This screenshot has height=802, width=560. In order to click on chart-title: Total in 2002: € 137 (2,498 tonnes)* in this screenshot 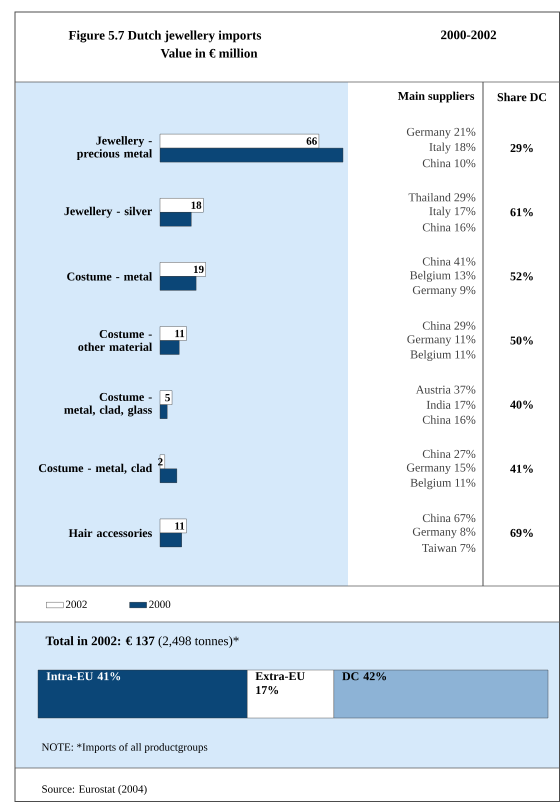, I will do `click(142, 642)`.